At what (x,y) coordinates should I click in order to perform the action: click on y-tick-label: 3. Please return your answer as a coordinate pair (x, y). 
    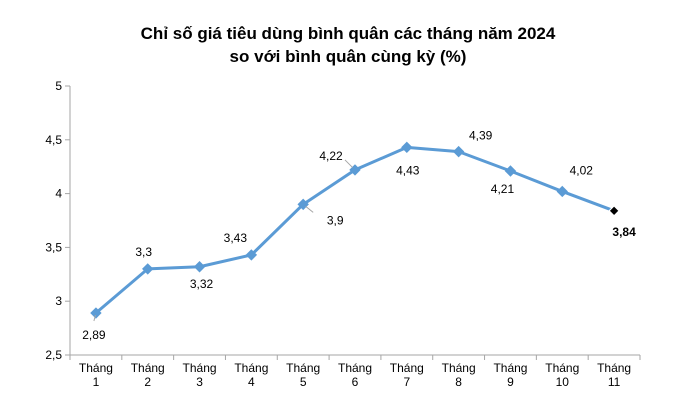
    Looking at the image, I should click on (58, 301).